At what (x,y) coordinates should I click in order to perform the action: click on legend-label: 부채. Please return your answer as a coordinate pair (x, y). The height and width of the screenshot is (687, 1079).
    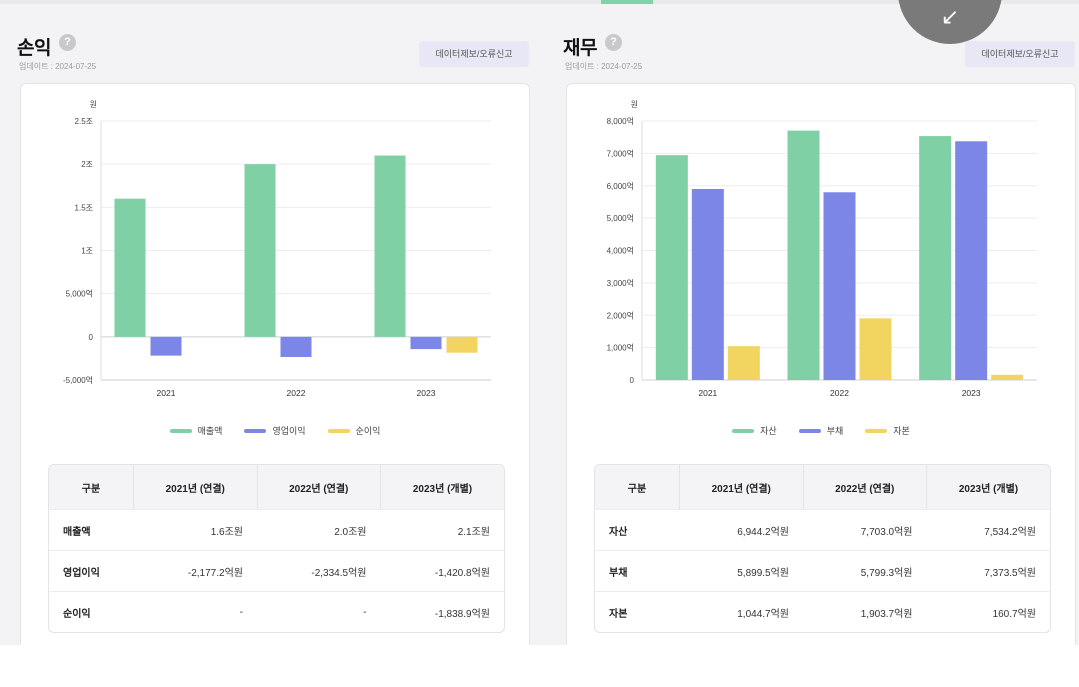
    Looking at the image, I should click on (835, 431).